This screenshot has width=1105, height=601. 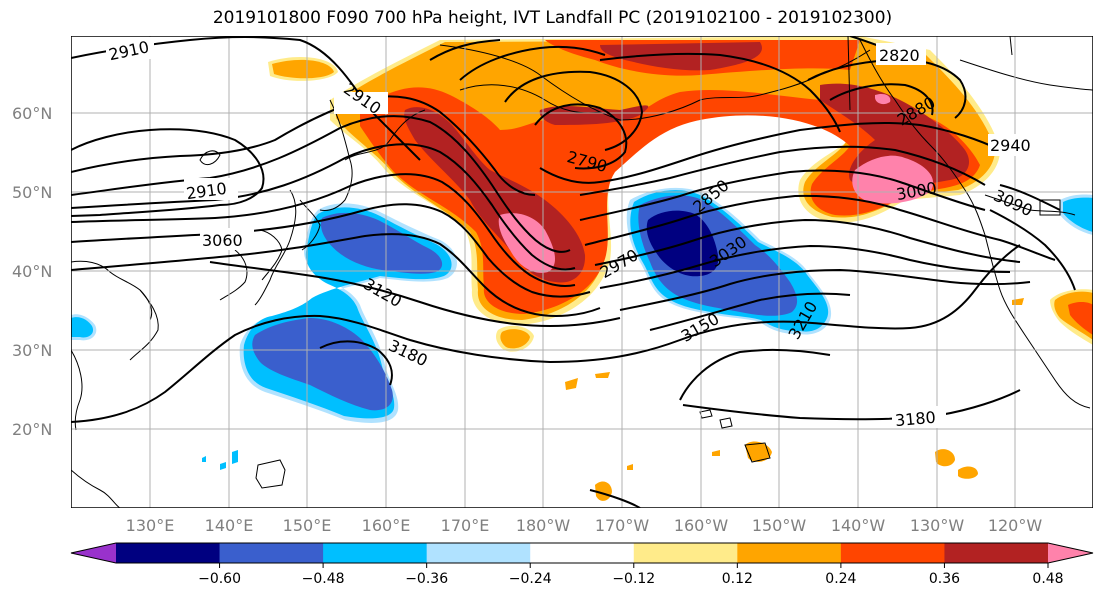 I want to click on lon-label: 130°W, so click(x=937, y=525).